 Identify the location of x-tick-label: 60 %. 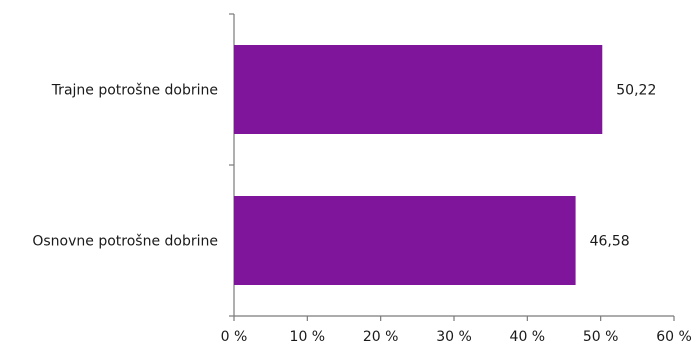
(674, 337).